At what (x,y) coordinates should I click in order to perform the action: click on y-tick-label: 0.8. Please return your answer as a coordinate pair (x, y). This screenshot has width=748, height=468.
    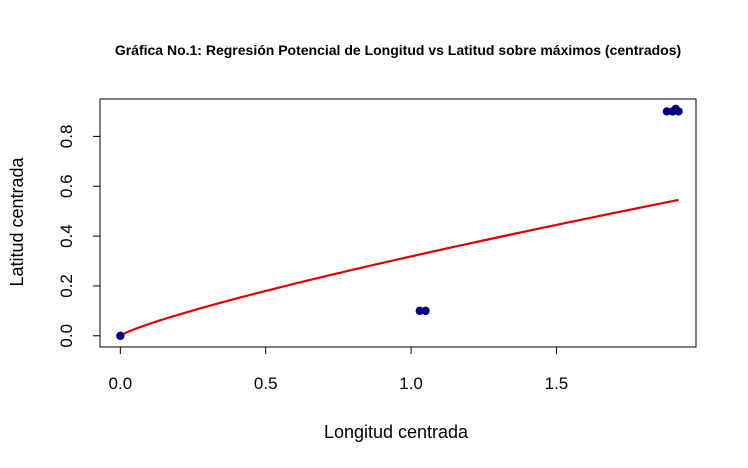
    Looking at the image, I should click on (66, 137).